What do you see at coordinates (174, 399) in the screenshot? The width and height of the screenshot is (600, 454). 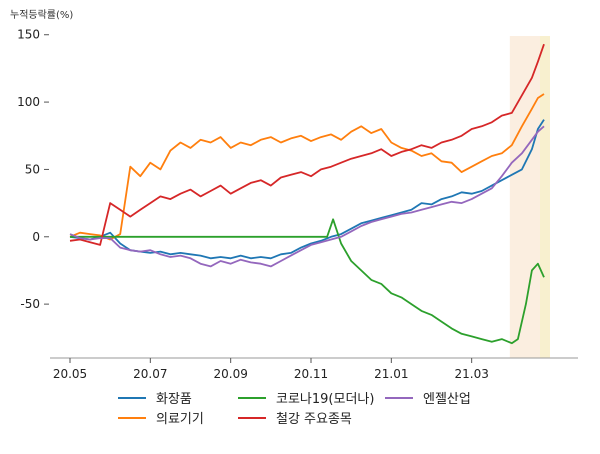 I see `legend-label: 화장품` at bounding box center [174, 399].